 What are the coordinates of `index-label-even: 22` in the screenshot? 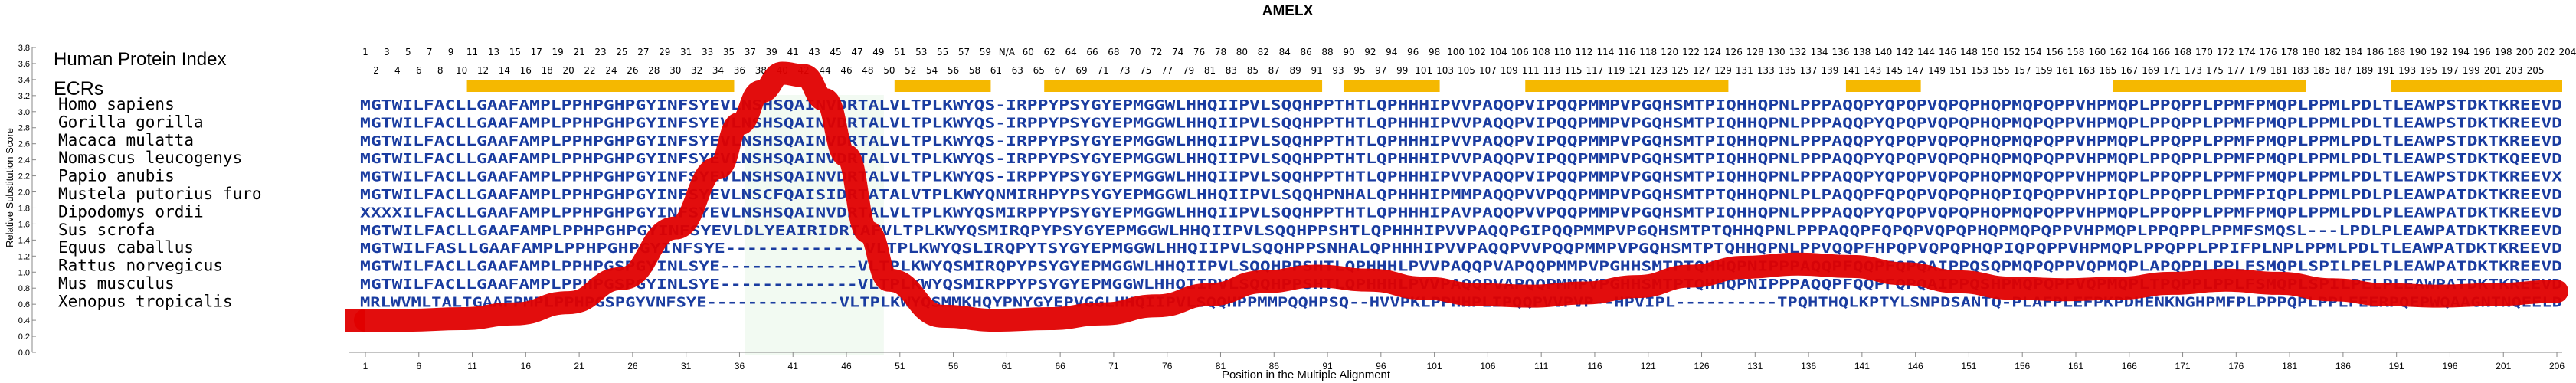 It's located at (589, 70).